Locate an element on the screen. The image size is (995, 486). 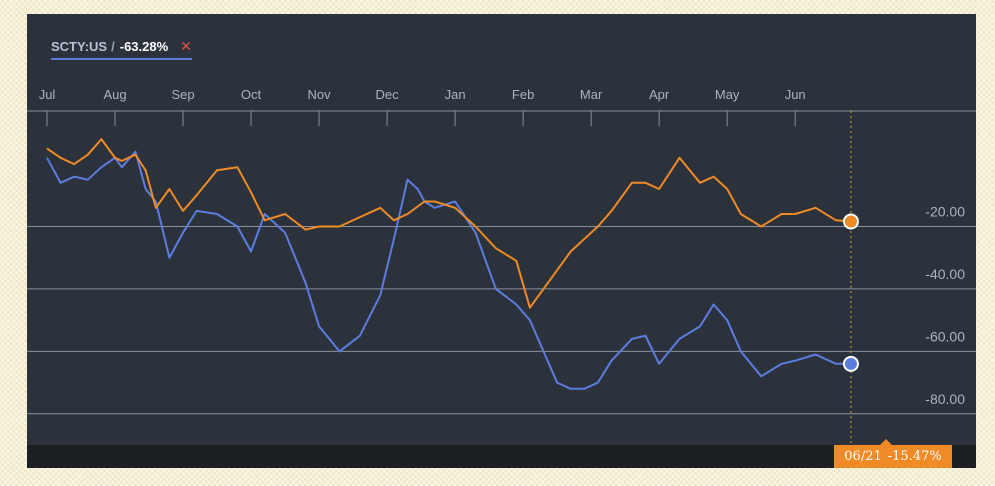
y-tick-label: -80.00 is located at coordinates (945, 399).